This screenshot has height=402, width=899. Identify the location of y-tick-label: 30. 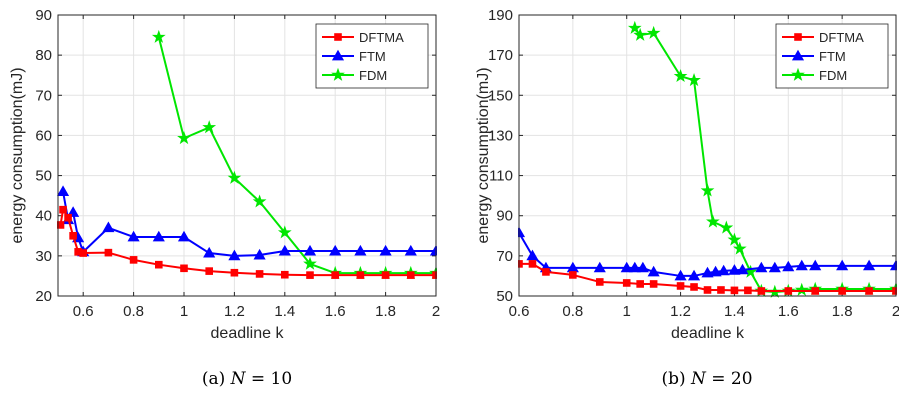
(43, 256).